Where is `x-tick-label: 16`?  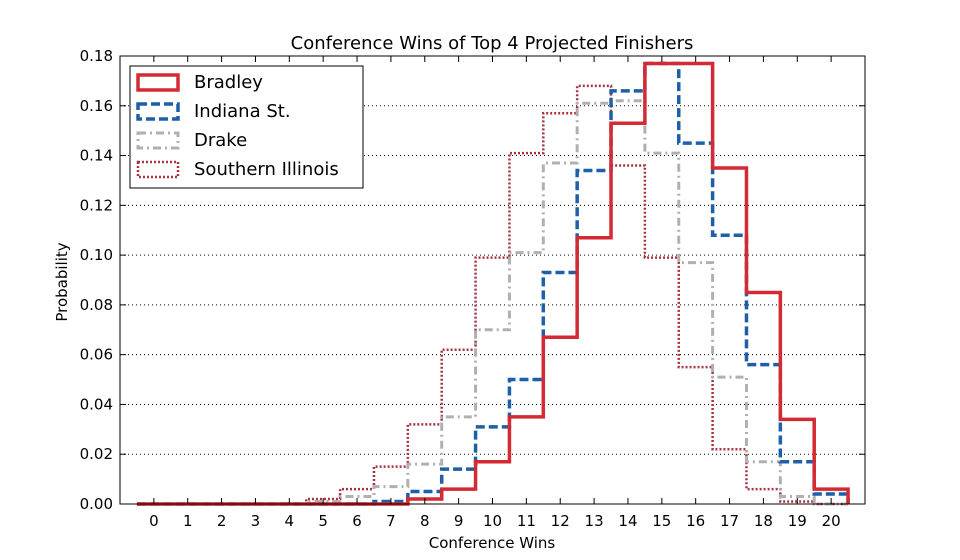
x-tick-label: 16 is located at coordinates (695, 521).